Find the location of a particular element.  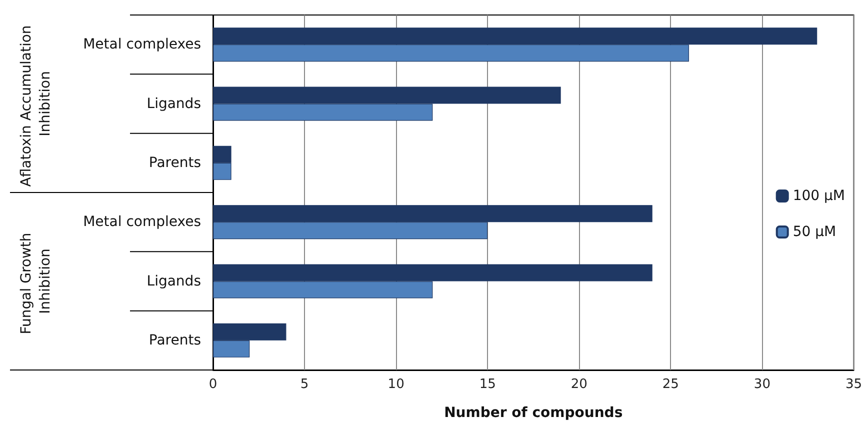

x-tick-label: 25 is located at coordinates (670, 384).